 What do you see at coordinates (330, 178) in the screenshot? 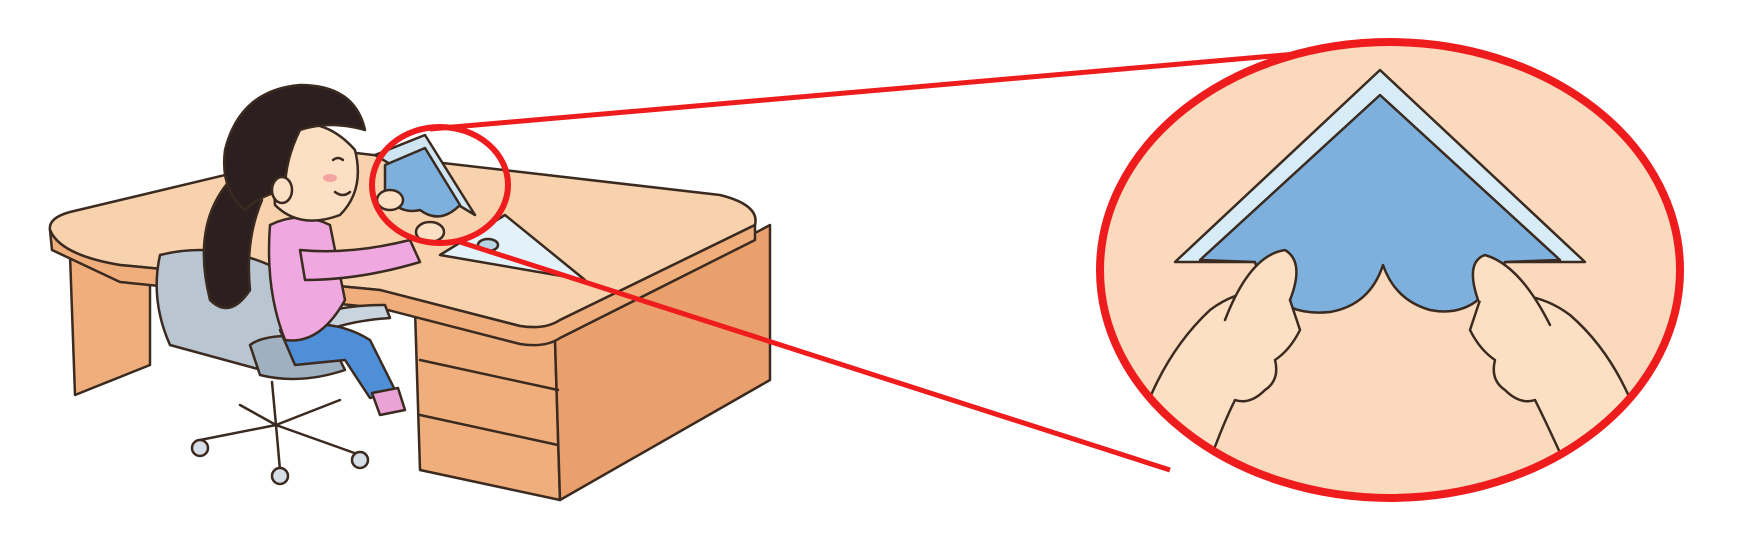
I see `girl-blush` at bounding box center [330, 178].